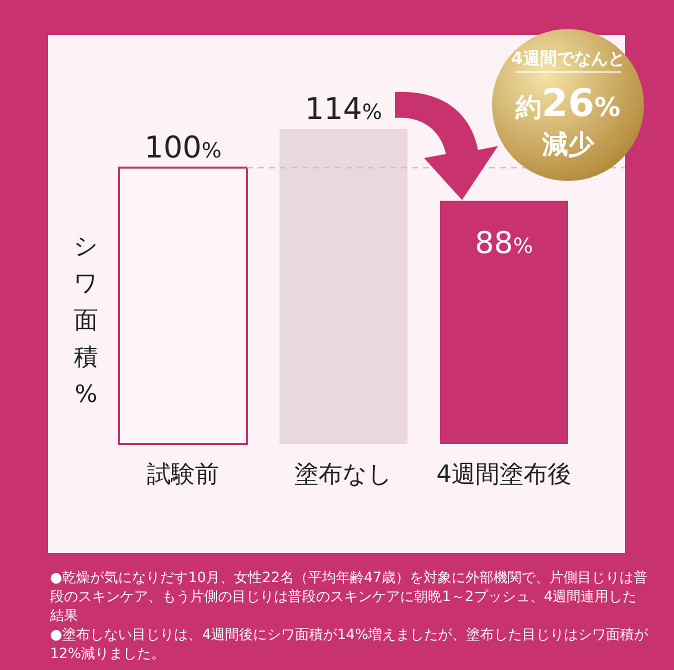  What do you see at coordinates (343, 109) in the screenshot?
I see `data-label: 114%` at bounding box center [343, 109].